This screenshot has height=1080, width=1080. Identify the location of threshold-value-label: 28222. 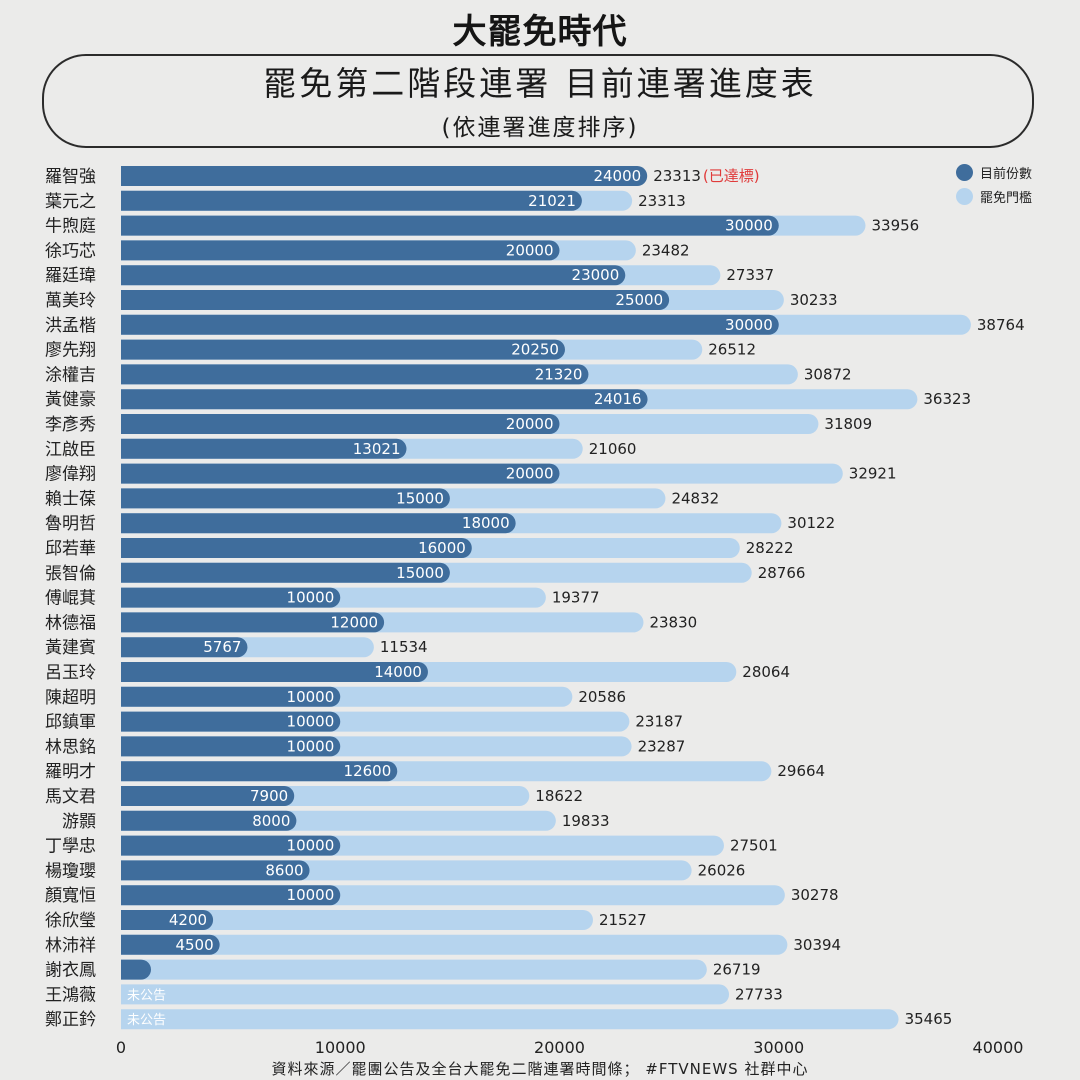
(770, 548).